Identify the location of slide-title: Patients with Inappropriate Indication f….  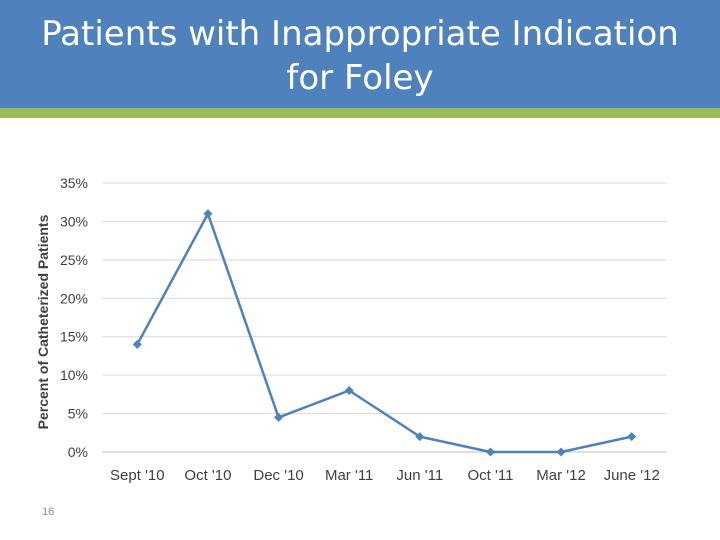
(360, 56).